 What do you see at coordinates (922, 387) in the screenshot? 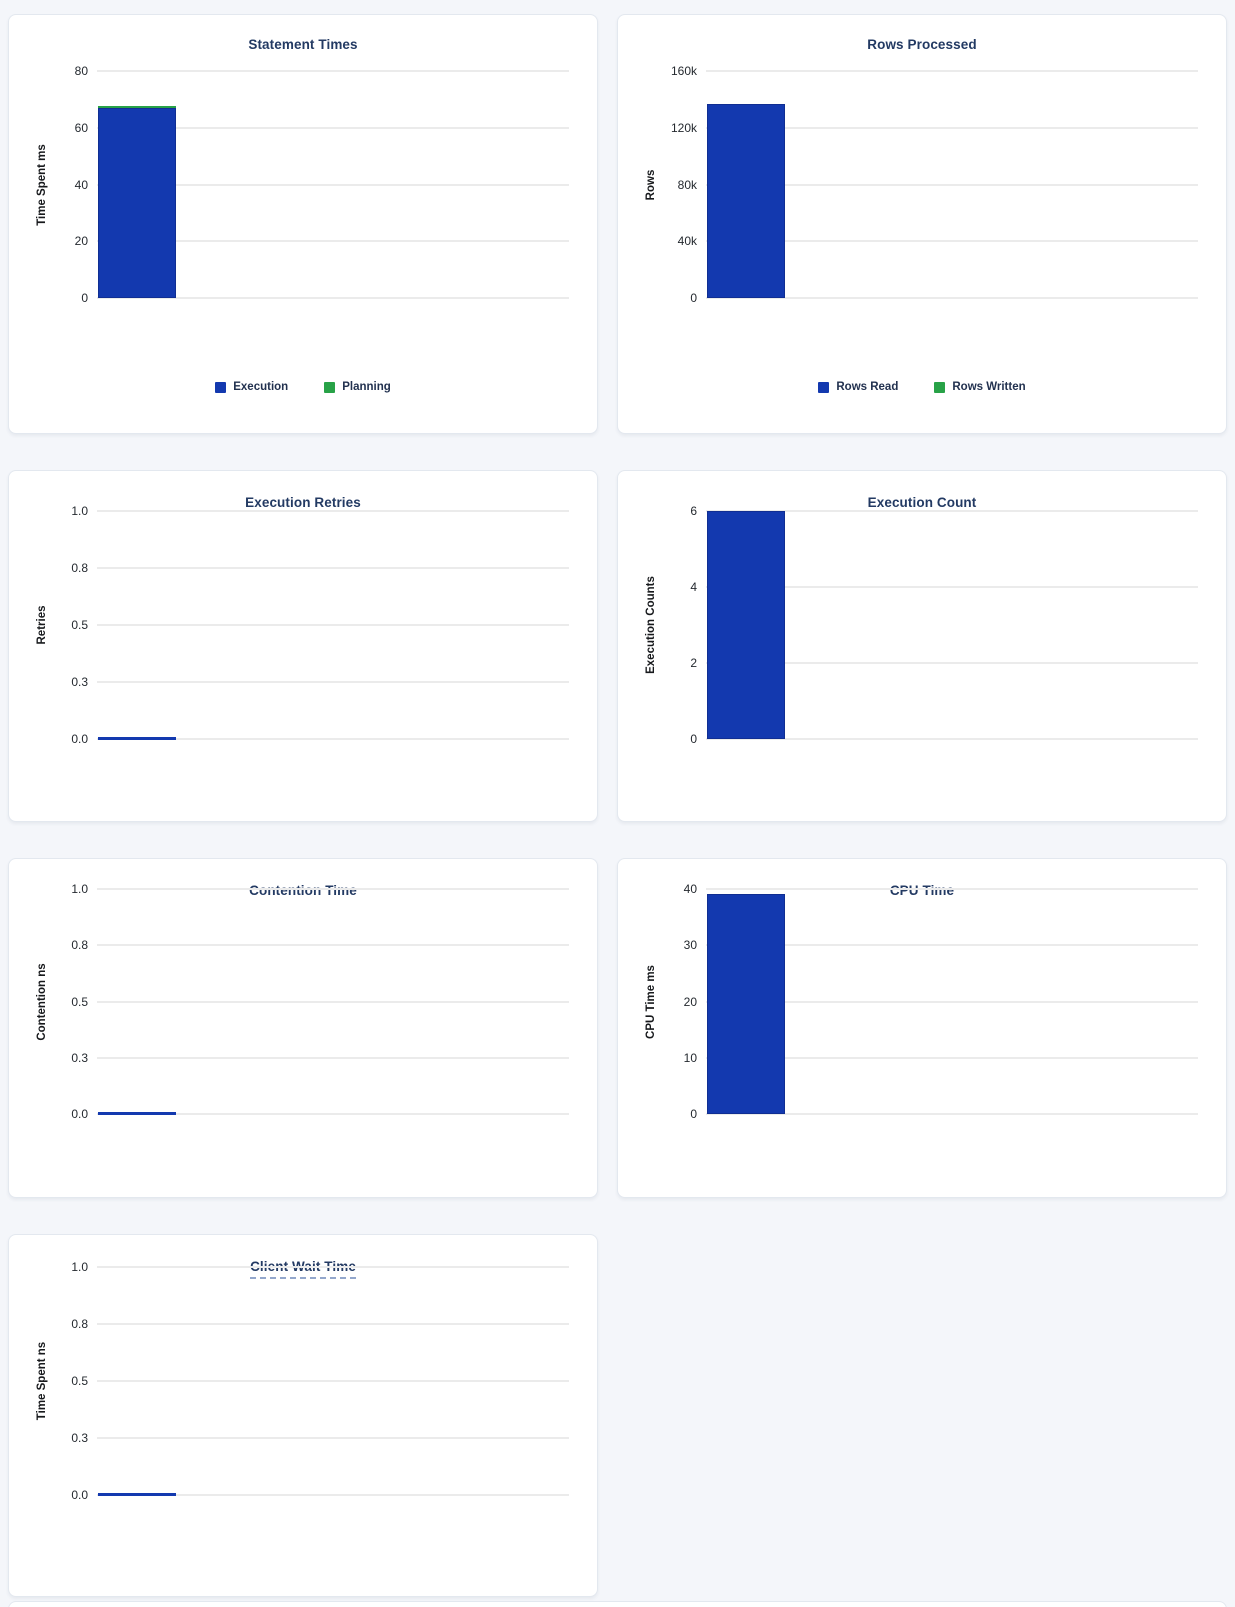
I see `chart-legend: Rows Read Rows Written` at bounding box center [922, 387].